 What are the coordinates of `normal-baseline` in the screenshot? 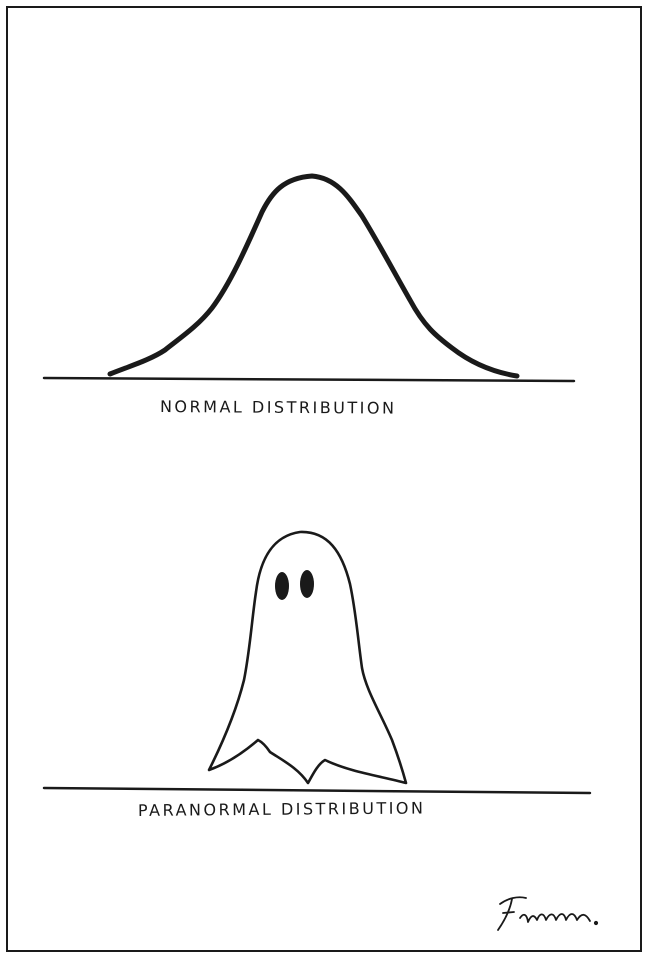 It's located at (309, 379).